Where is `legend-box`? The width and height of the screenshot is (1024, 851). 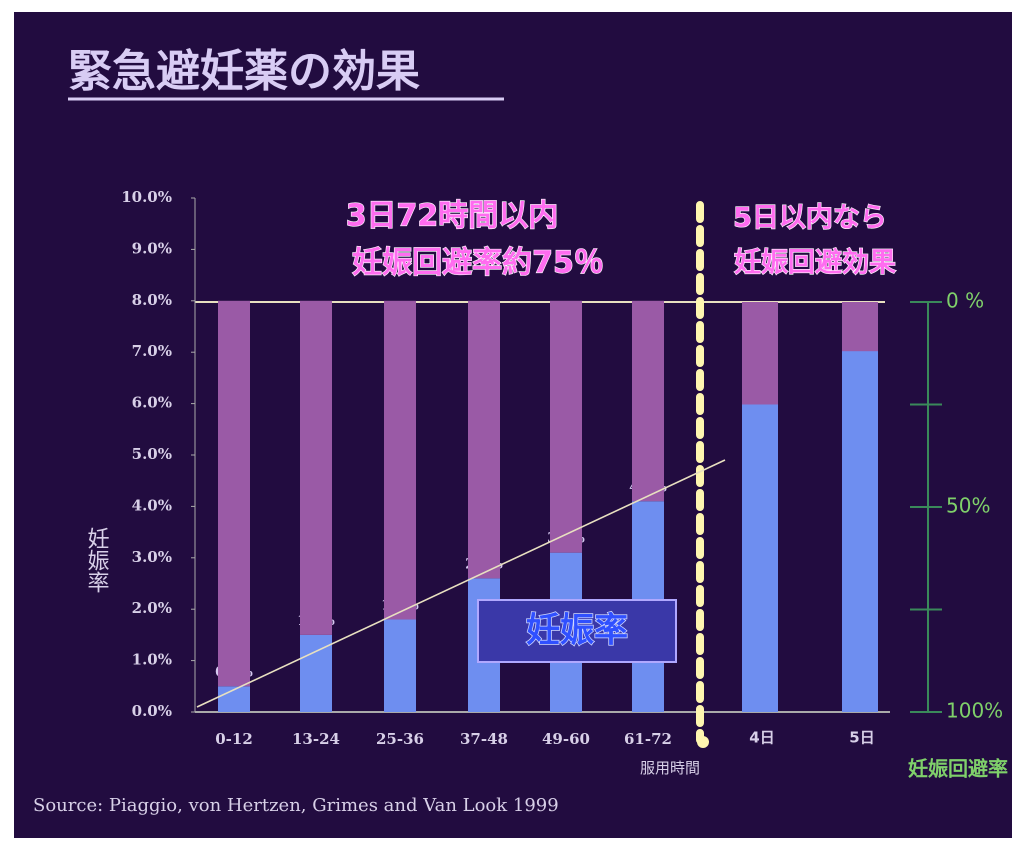
legend-box is located at coordinates (577, 631).